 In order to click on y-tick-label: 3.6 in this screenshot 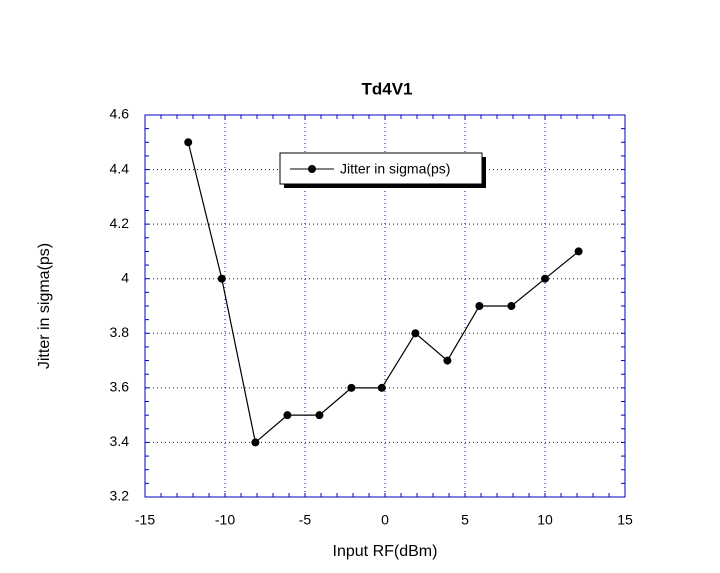, I will do `click(120, 387)`.